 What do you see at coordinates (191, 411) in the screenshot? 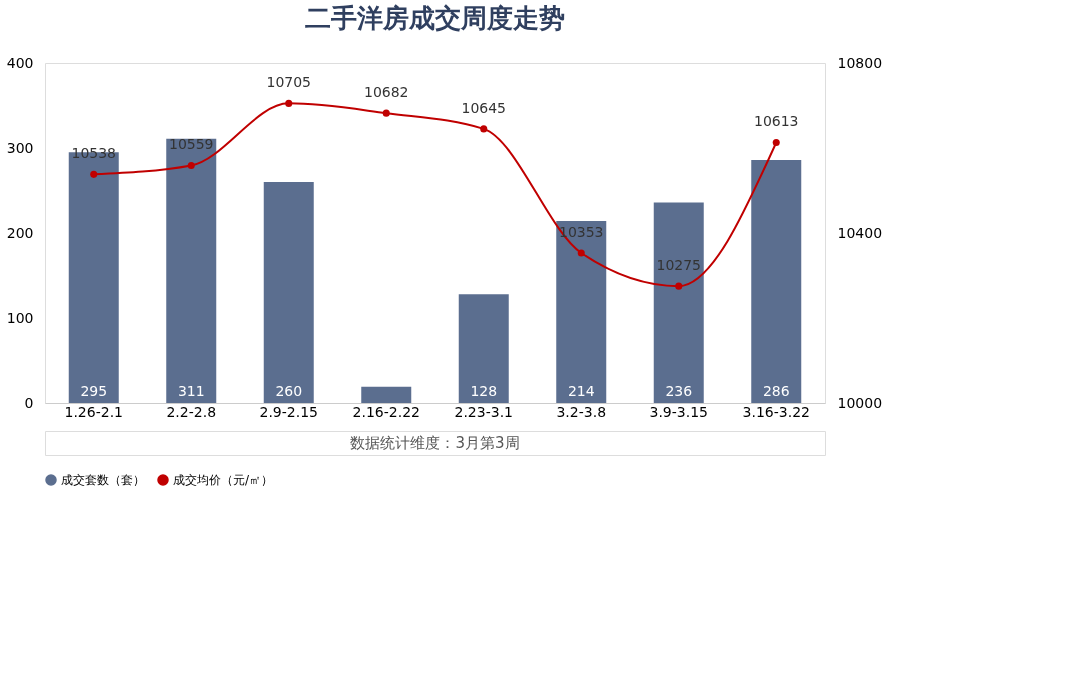
I see `x-tick-label: 2.2-2.8` at bounding box center [191, 411].